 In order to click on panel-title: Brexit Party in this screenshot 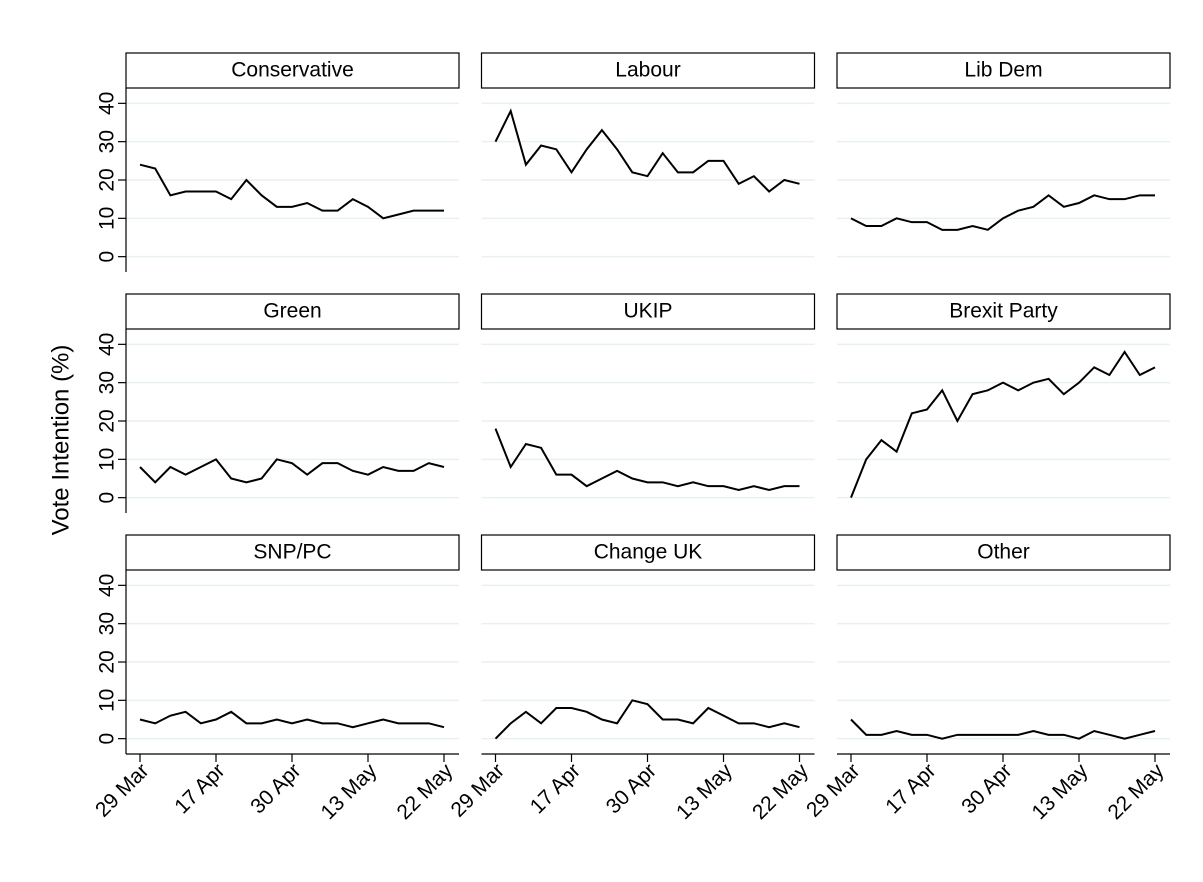, I will do `click(1003, 311)`.